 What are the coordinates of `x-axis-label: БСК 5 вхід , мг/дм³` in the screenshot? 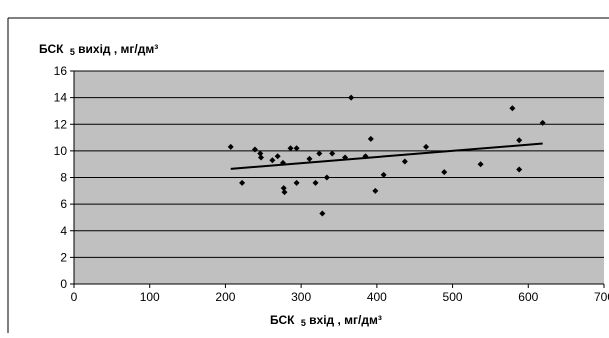 It's located at (326, 321).